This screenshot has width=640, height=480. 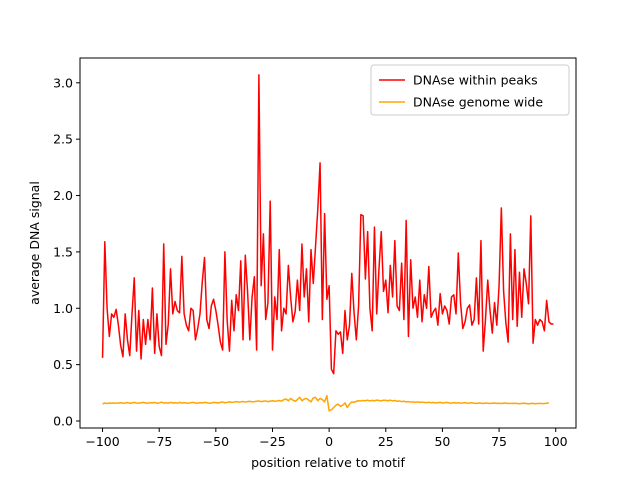 I want to click on y-tick-label: 3.0, so click(x=63, y=82).